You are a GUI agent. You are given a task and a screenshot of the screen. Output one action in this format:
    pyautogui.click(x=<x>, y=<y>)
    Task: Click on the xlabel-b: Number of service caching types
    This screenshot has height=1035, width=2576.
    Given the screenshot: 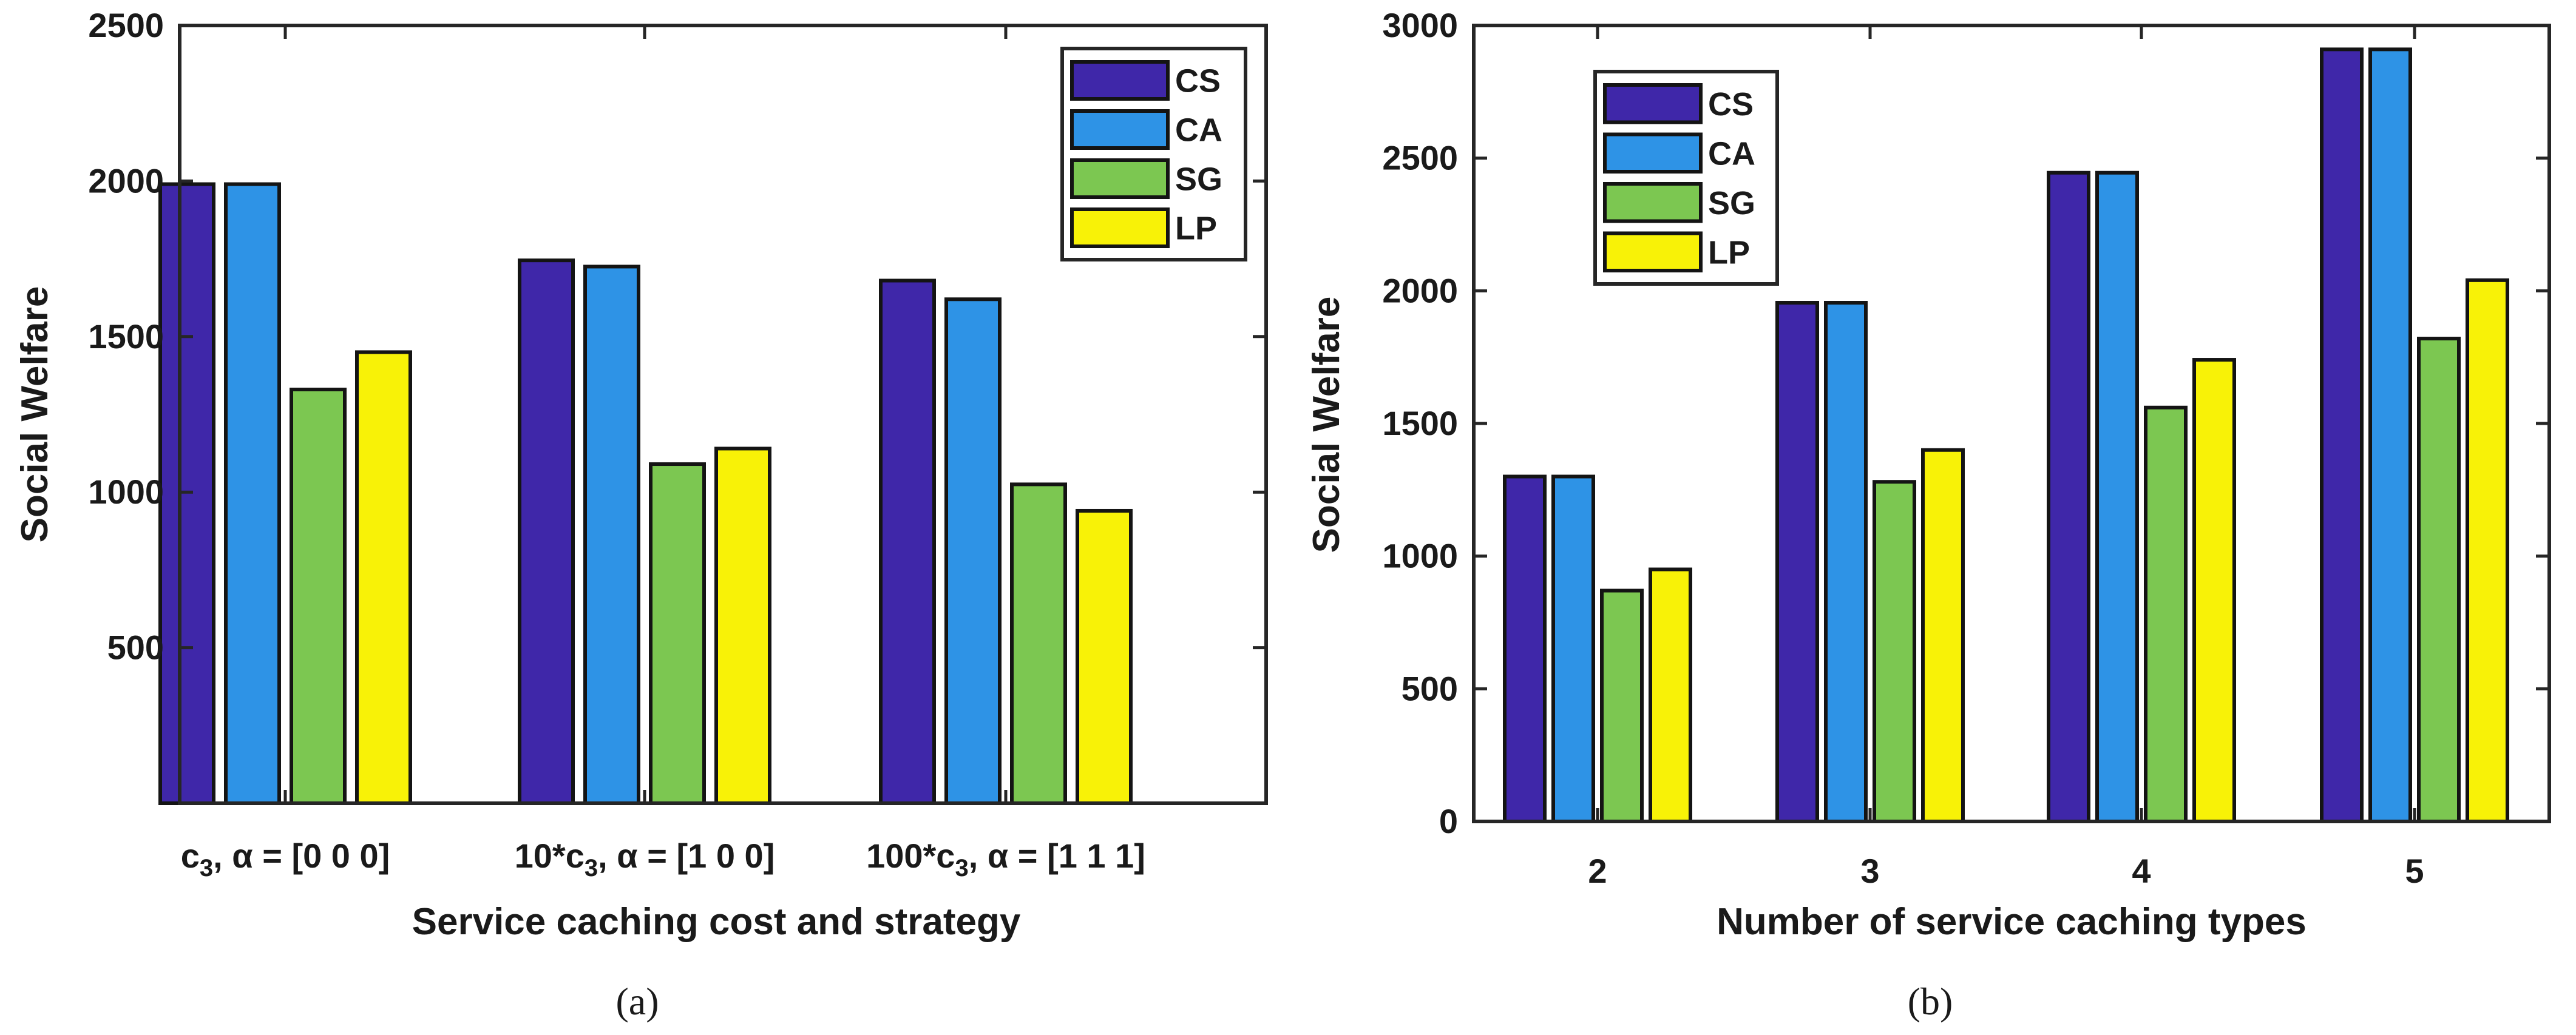 What is the action you would take?
    pyautogui.click(x=2012, y=922)
    